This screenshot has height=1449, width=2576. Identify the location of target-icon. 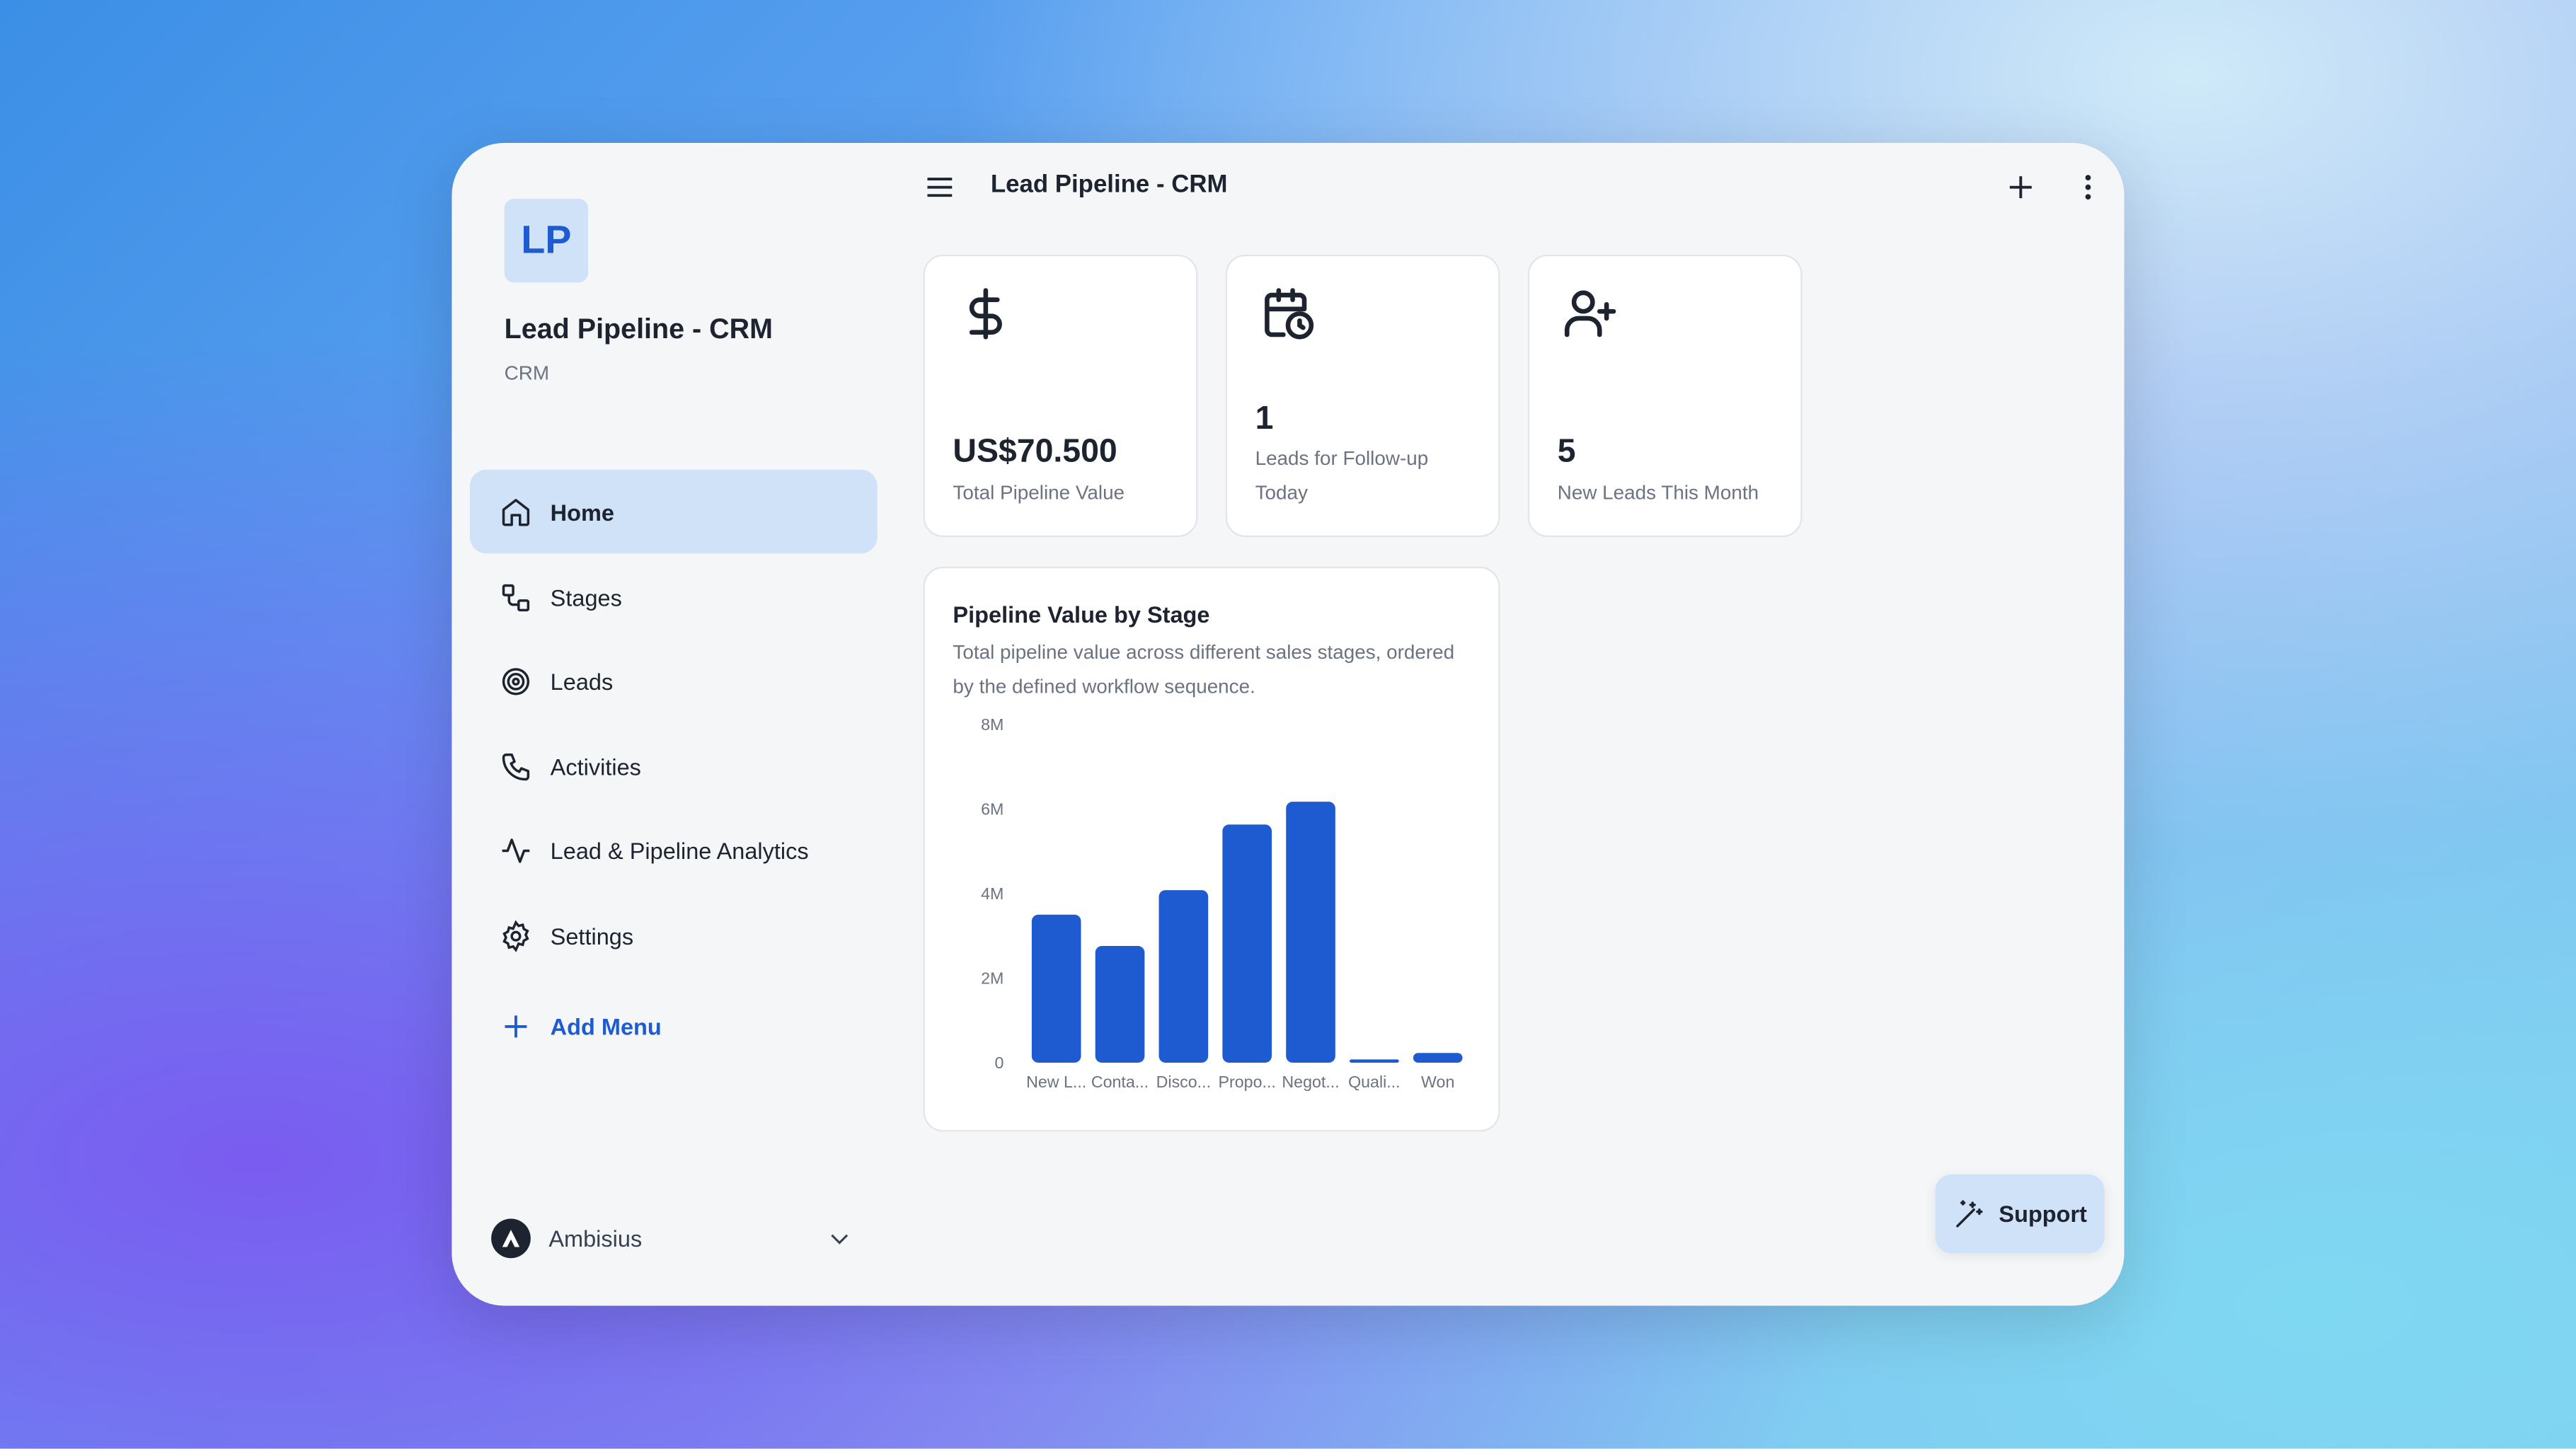
(516, 681).